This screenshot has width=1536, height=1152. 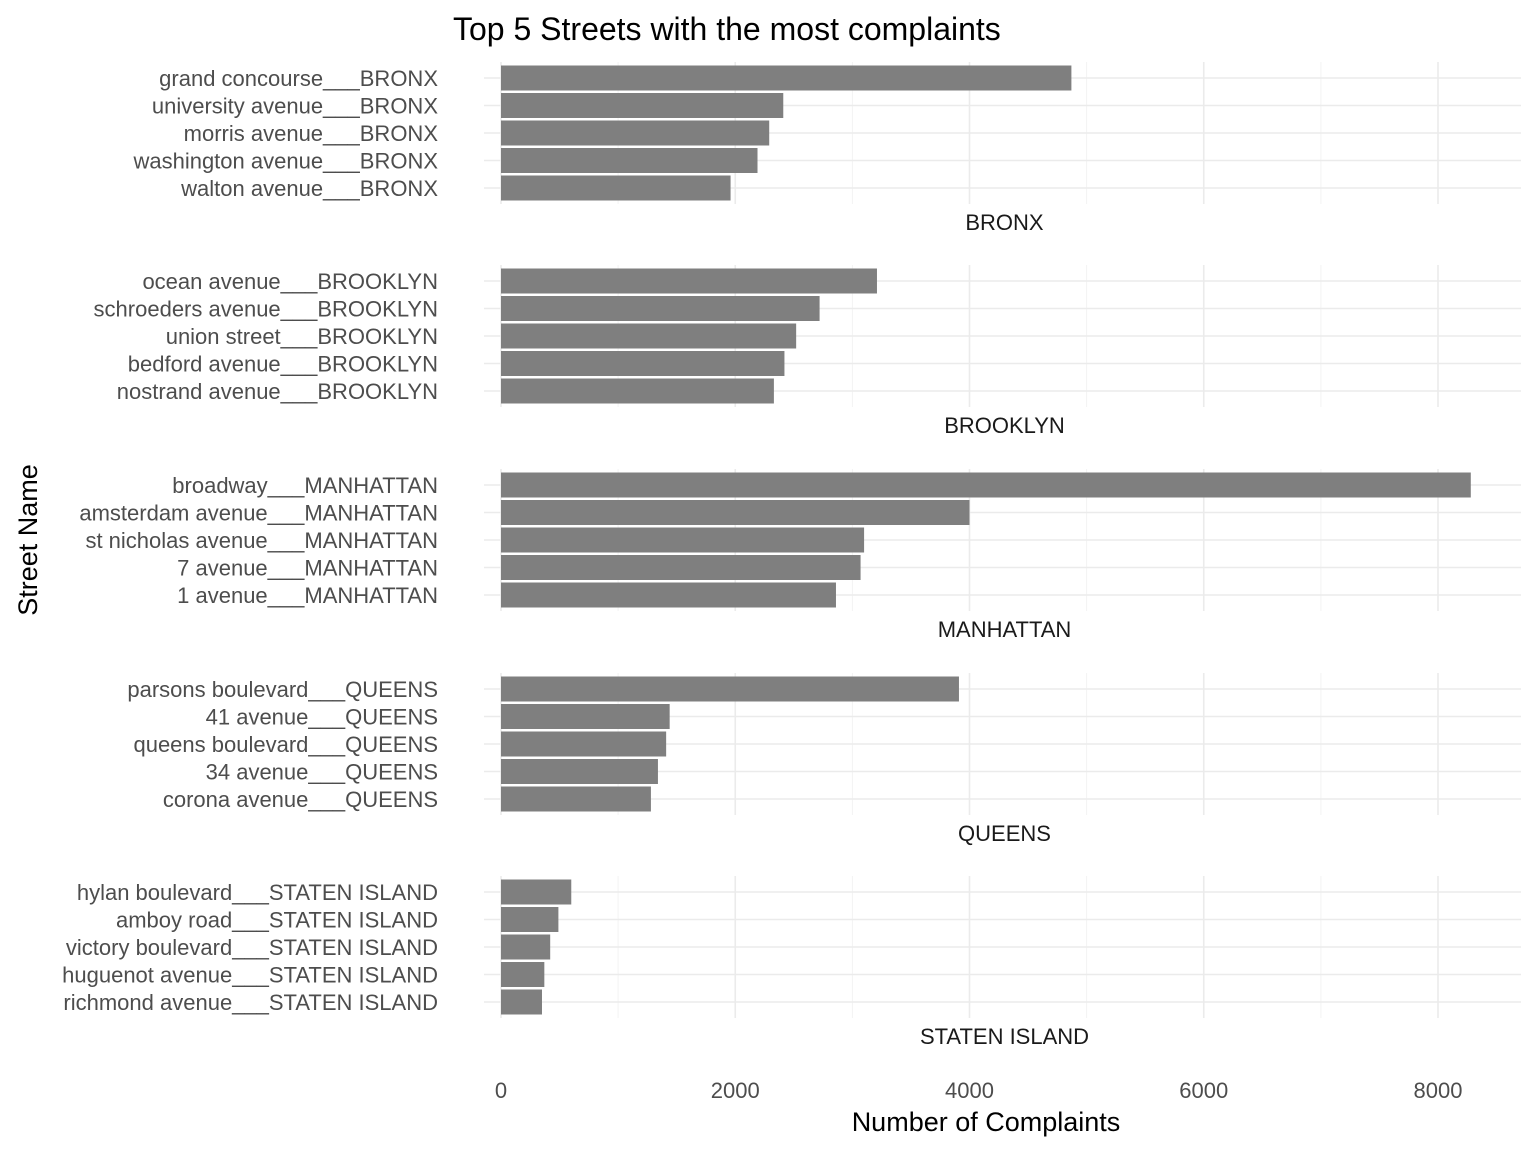 What do you see at coordinates (285, 161) in the screenshot?
I see `category-label: washington avenue___BRONX` at bounding box center [285, 161].